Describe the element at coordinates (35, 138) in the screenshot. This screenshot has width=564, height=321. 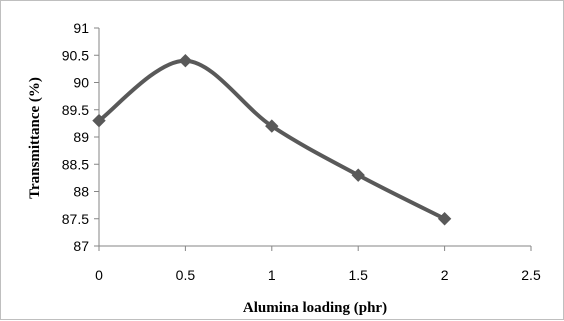
I see `y-axis-title: Transmittance (%)` at that location.